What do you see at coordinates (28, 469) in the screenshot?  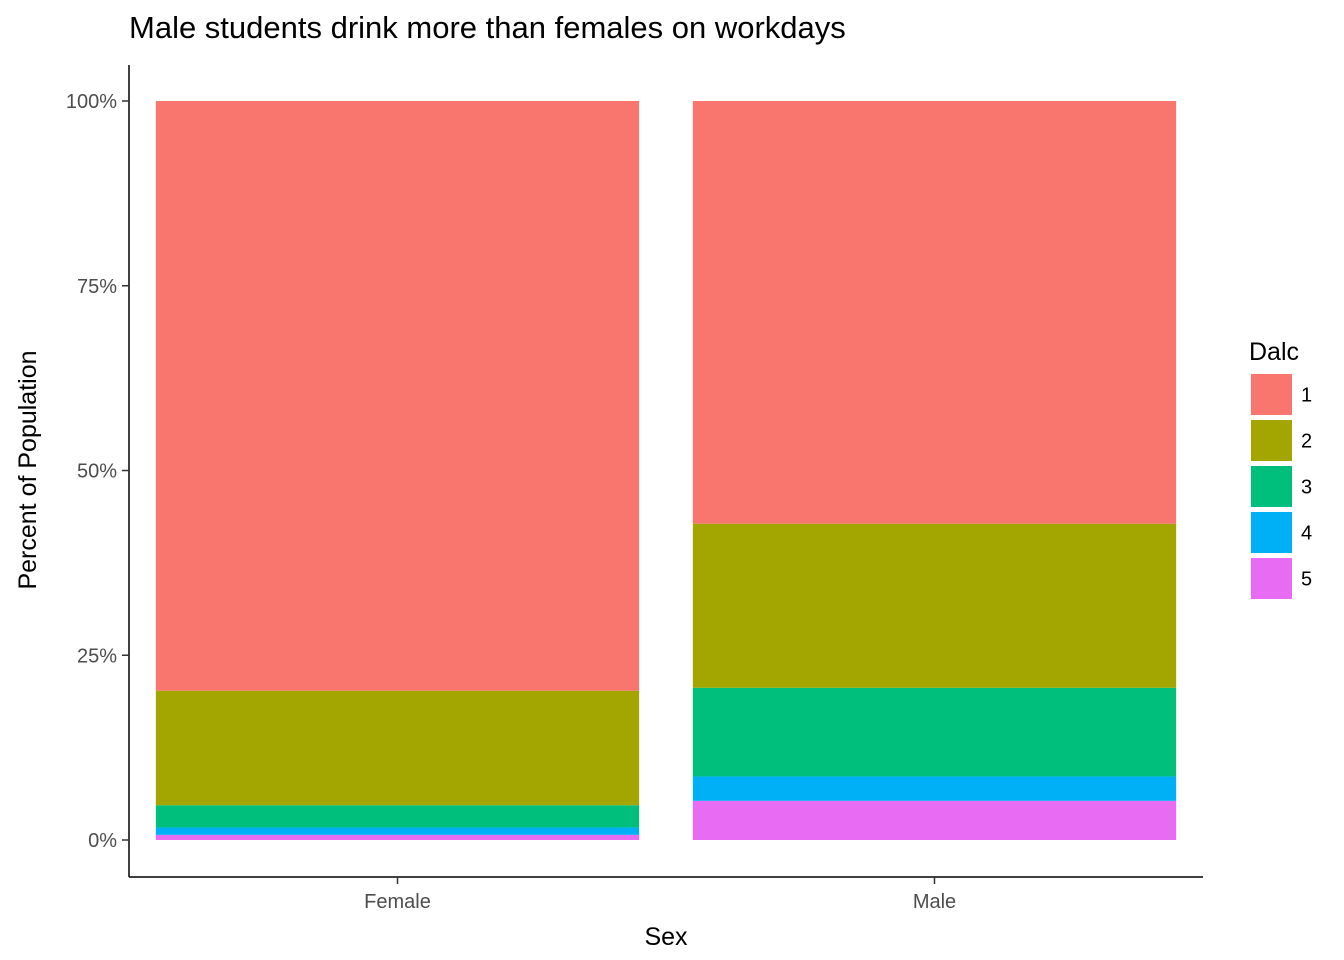 I see `y-axis-title: Percent of Population` at bounding box center [28, 469].